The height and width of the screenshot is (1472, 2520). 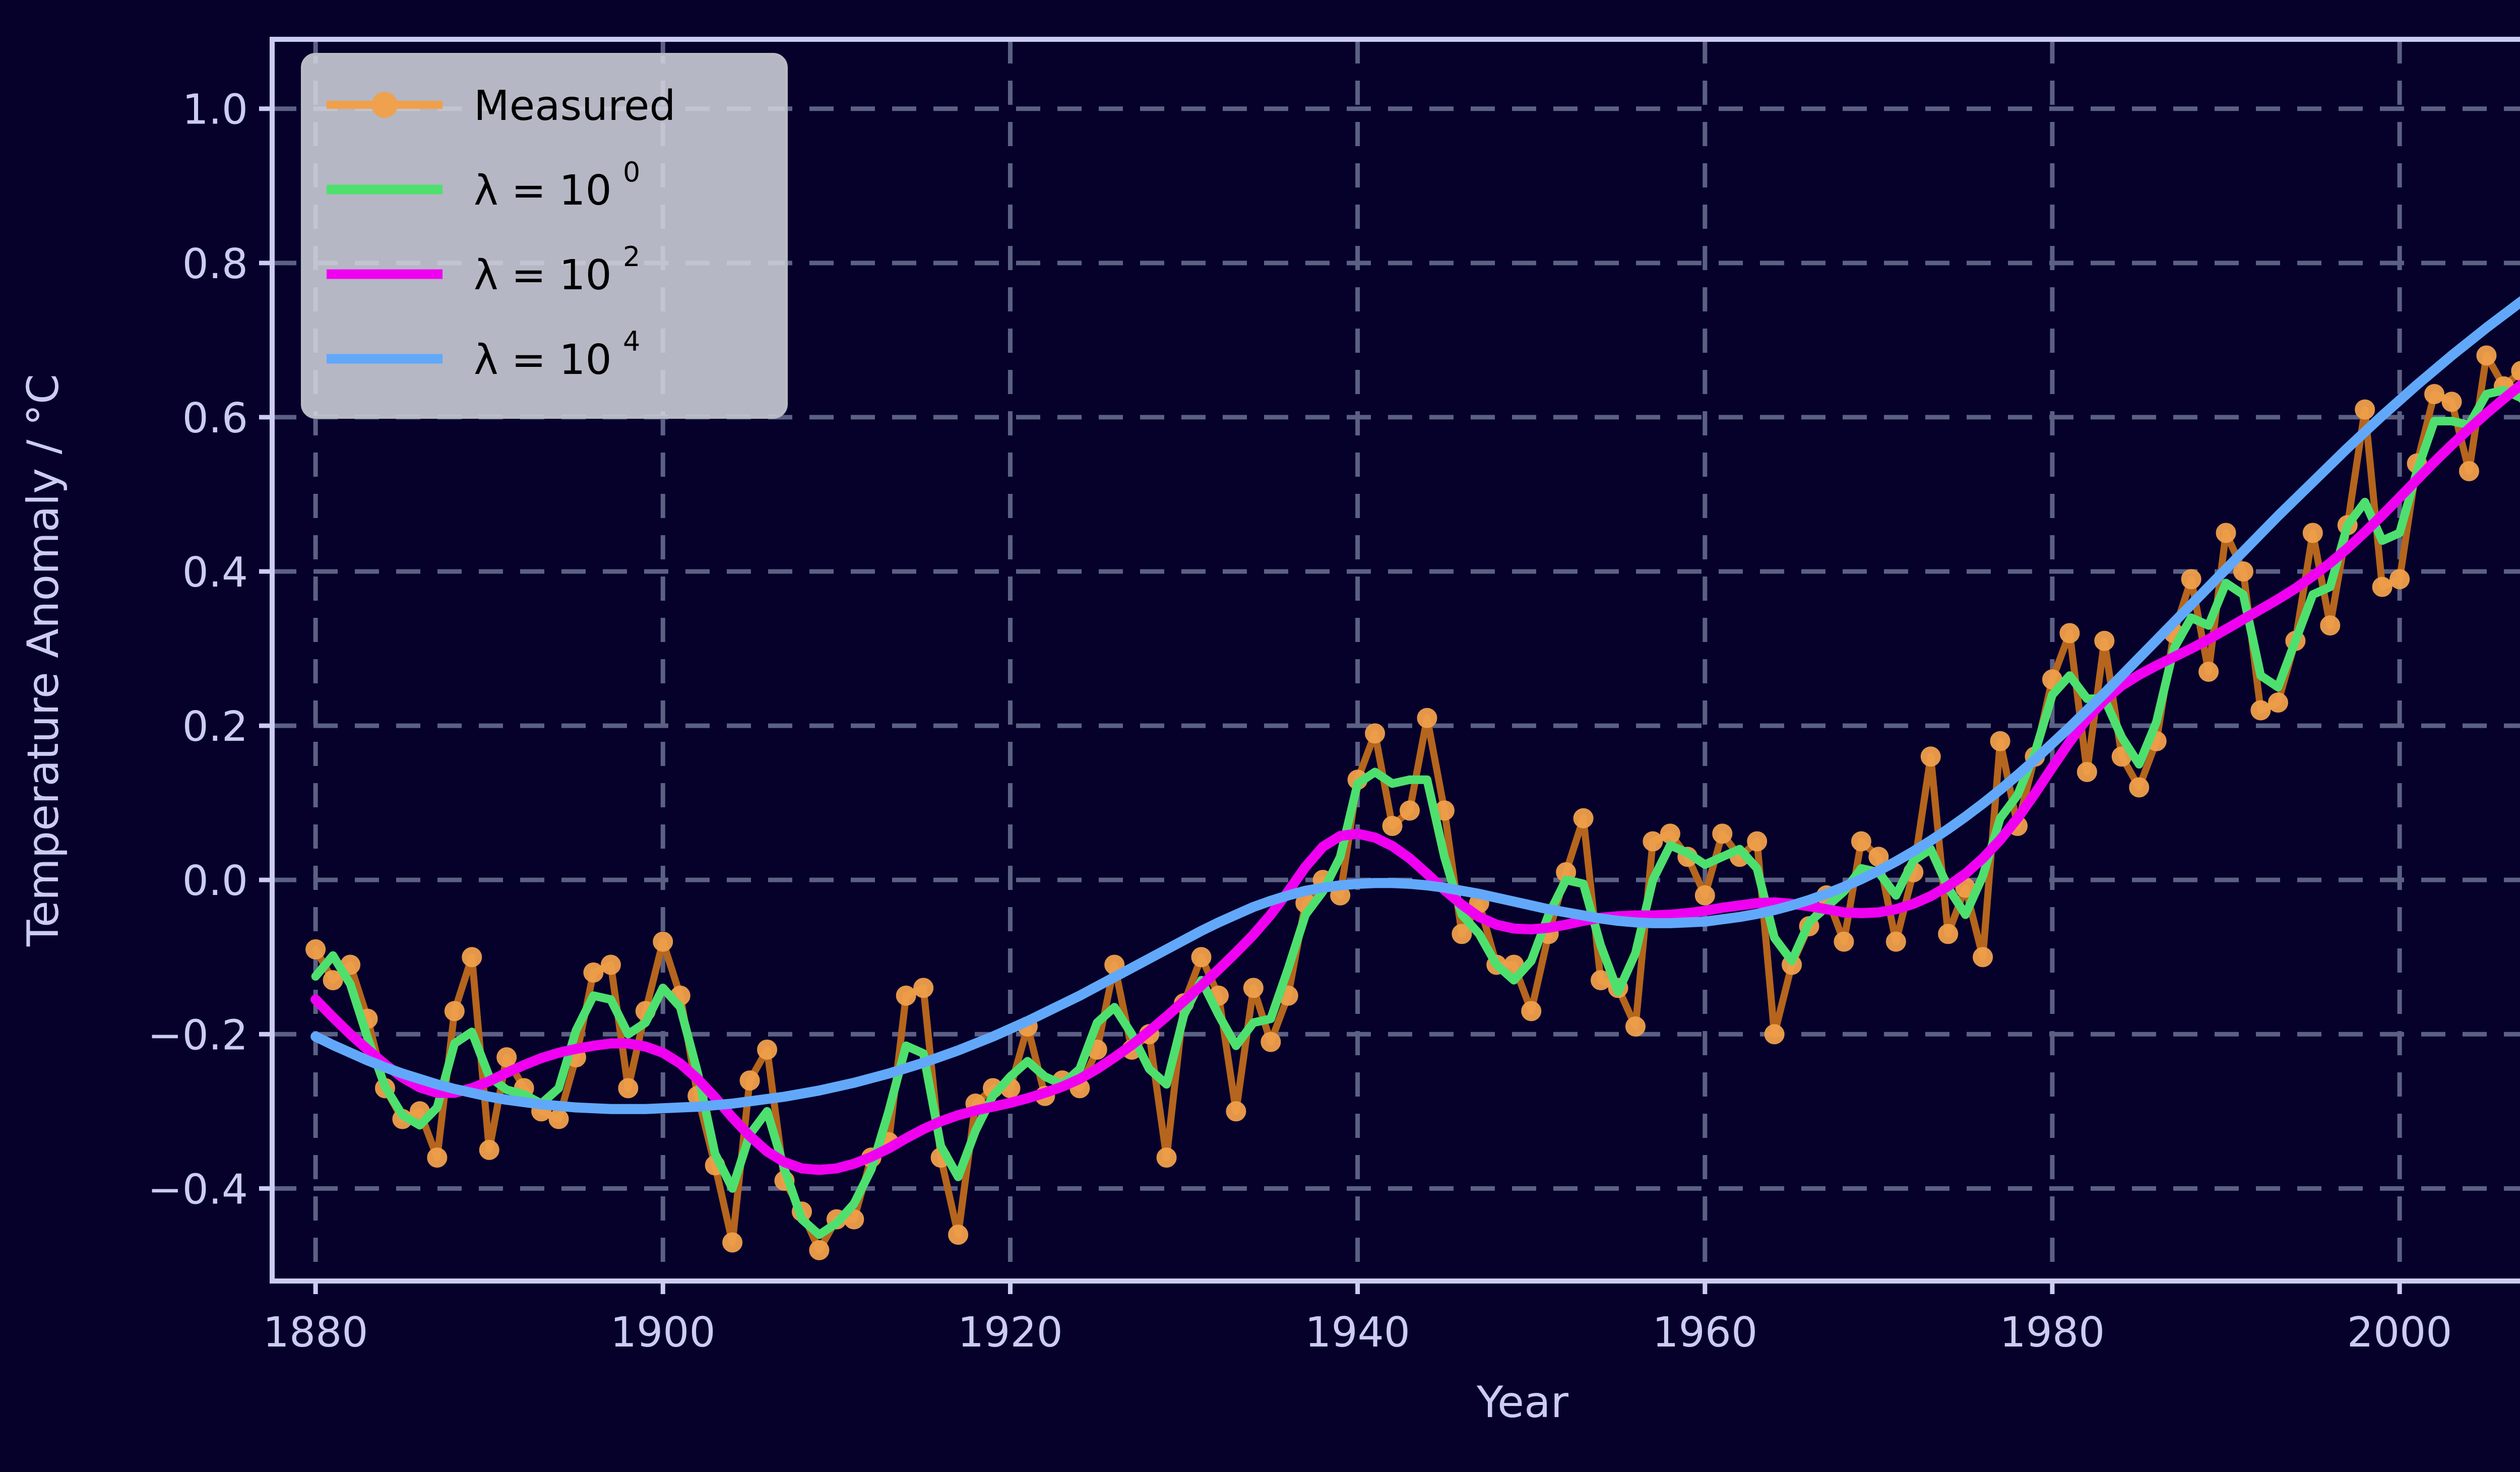 What do you see at coordinates (1011, 1333) in the screenshot?
I see `xtick-label-2: 1920` at bounding box center [1011, 1333].